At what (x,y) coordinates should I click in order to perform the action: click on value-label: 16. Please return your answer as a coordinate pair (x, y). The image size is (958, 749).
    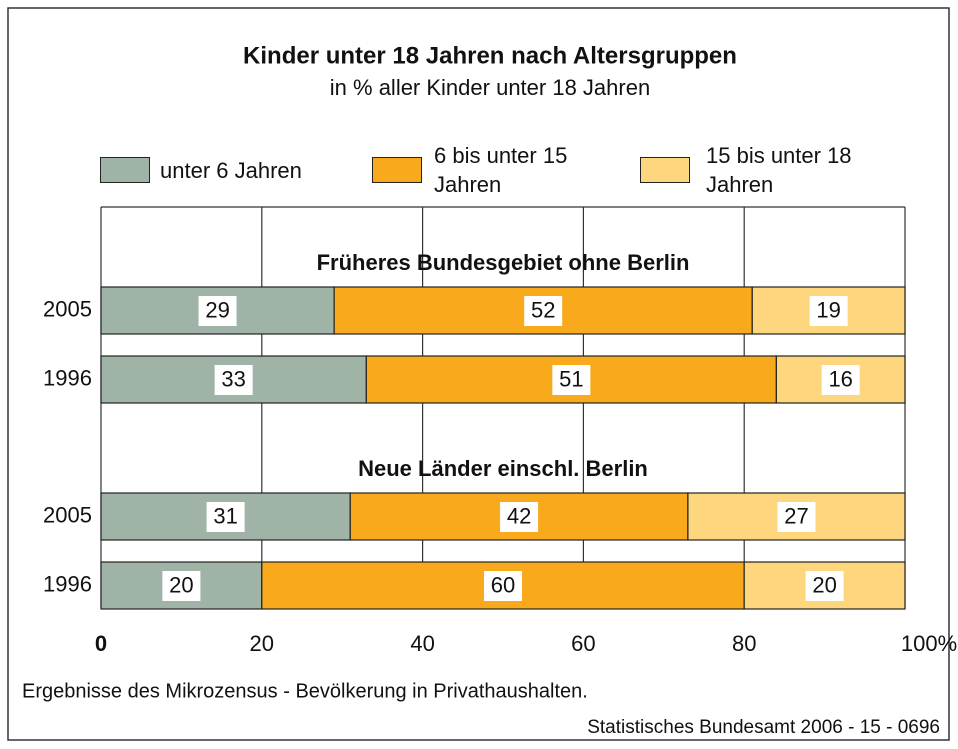
    Looking at the image, I should click on (840, 378).